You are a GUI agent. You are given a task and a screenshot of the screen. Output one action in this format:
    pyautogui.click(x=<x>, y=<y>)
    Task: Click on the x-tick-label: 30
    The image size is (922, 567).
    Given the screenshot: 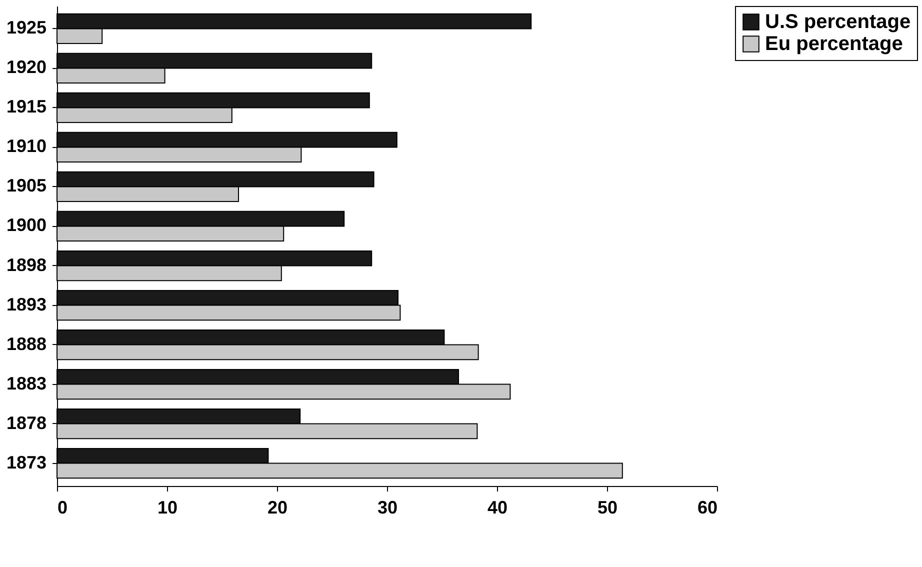 What is the action you would take?
    pyautogui.click(x=387, y=508)
    